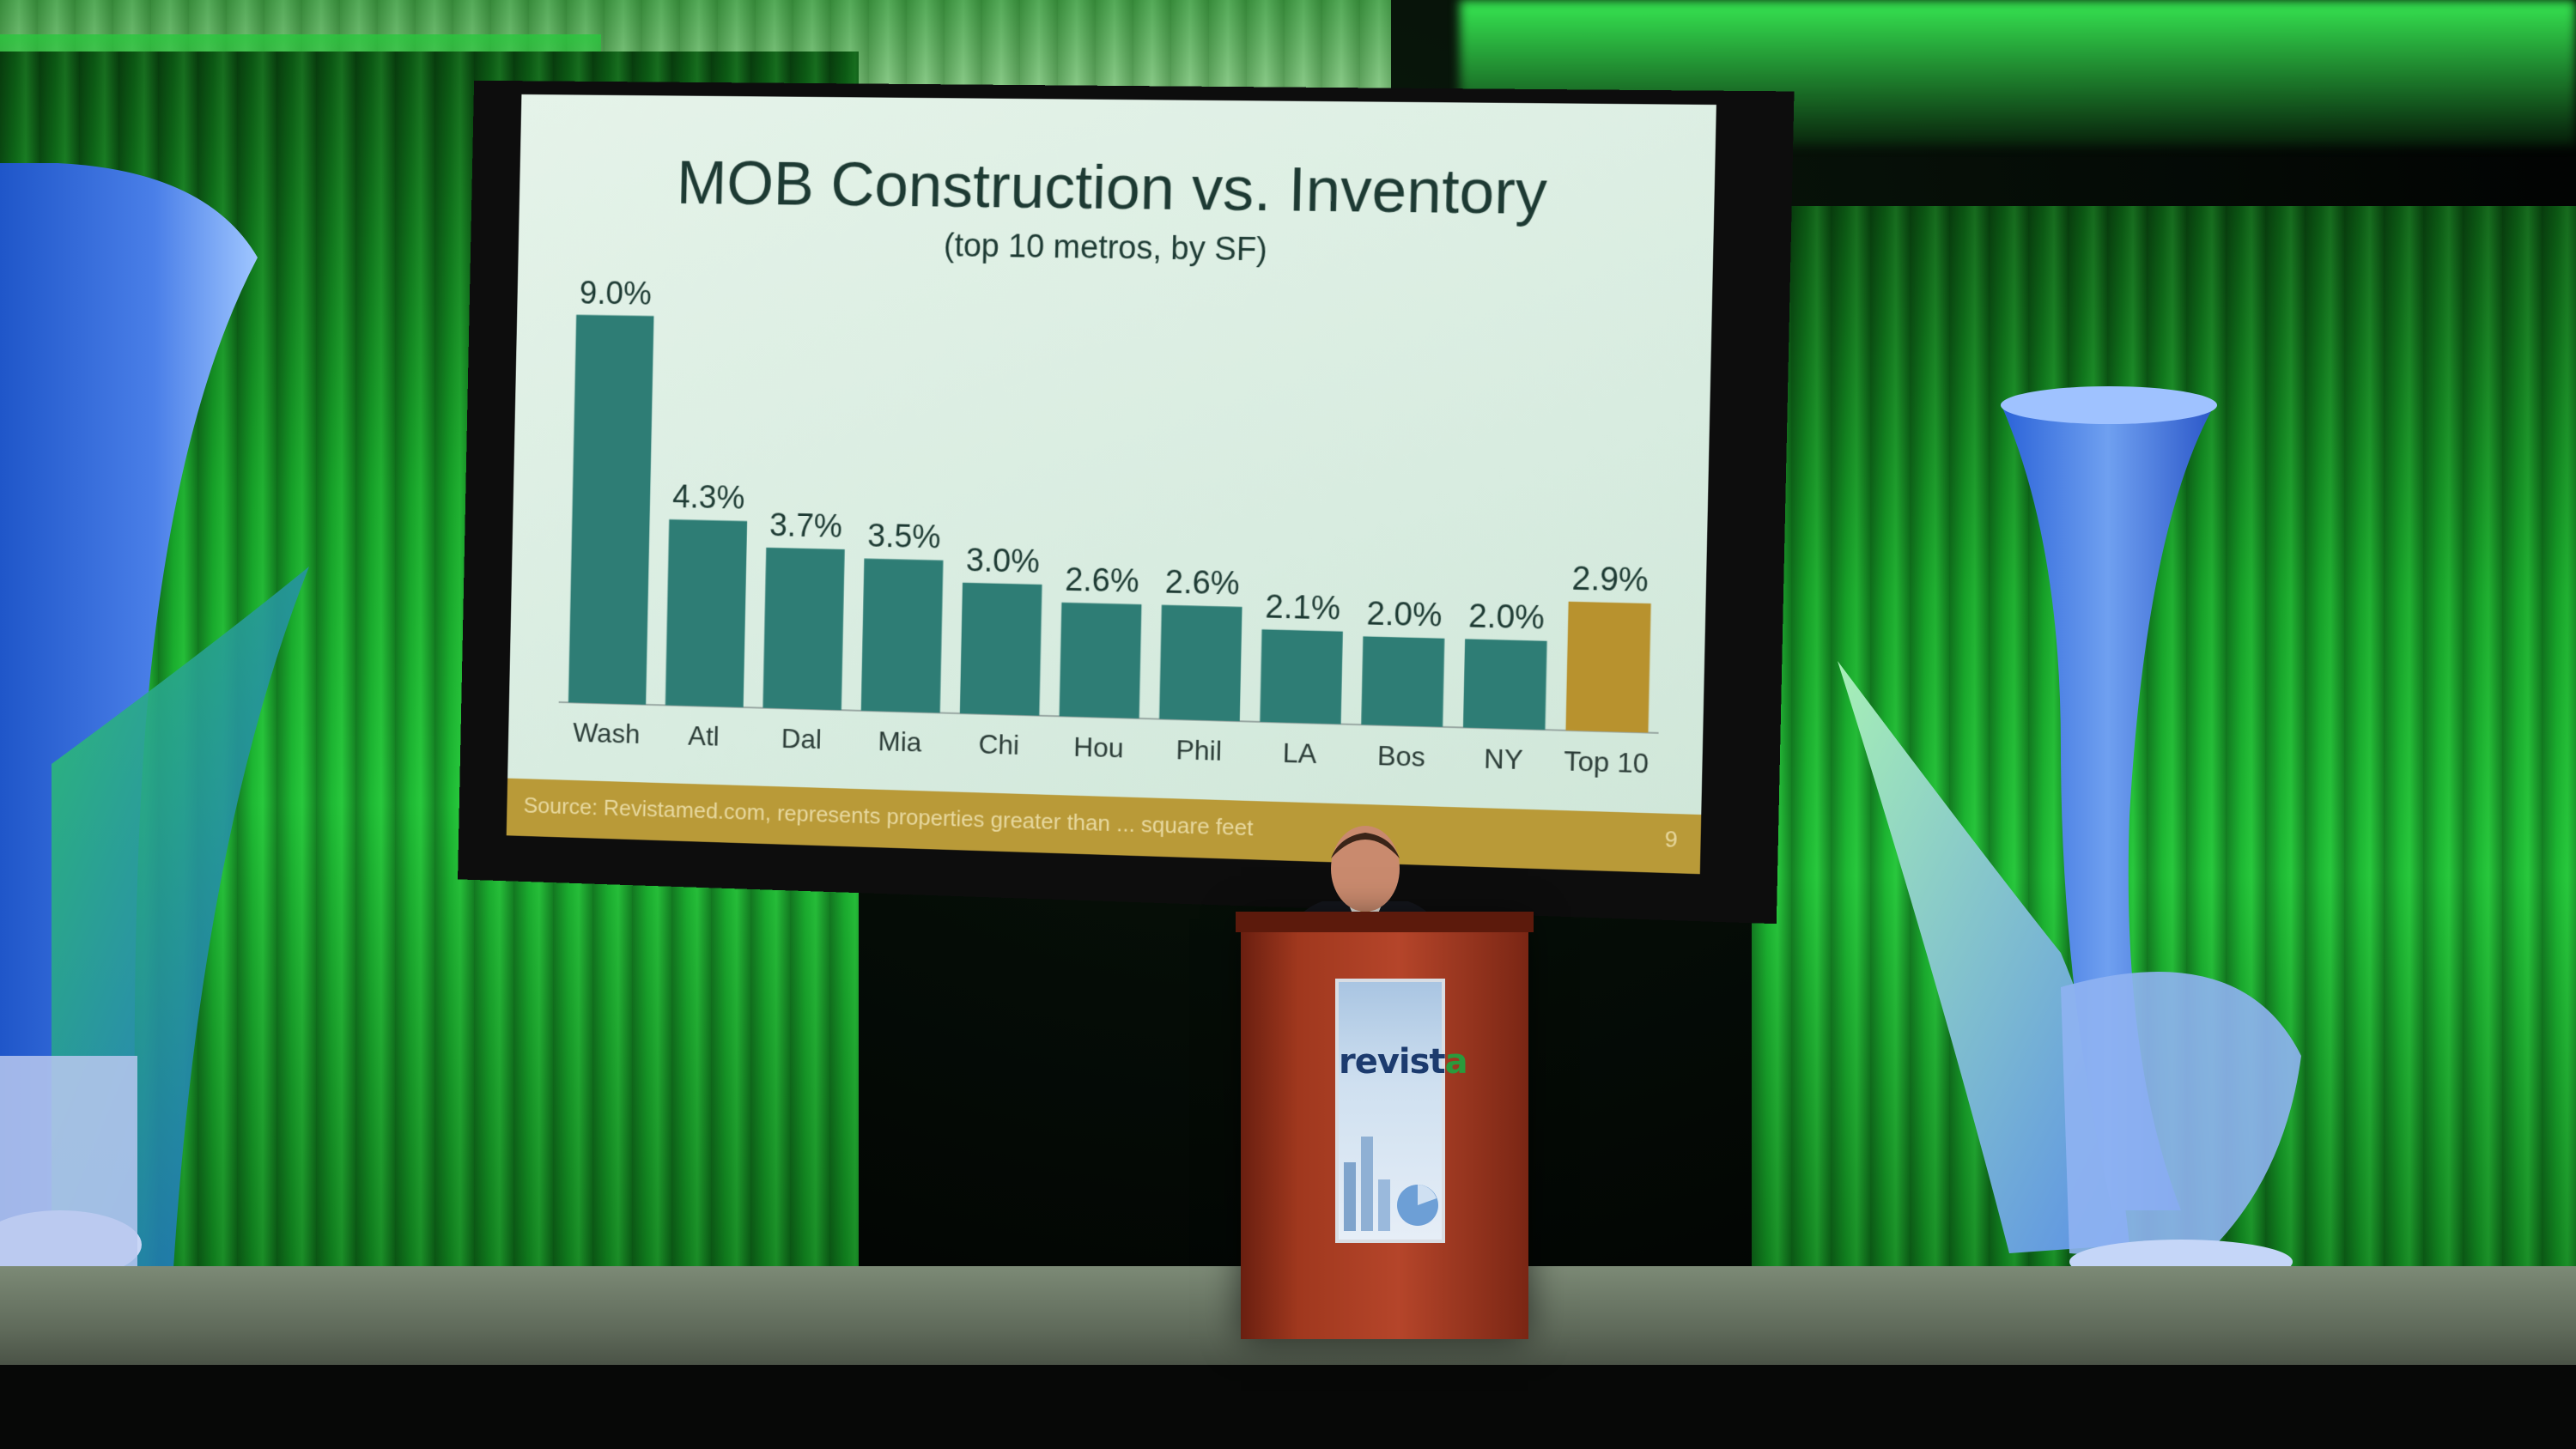 Image resolution: width=2576 pixels, height=1449 pixels. I want to click on bar-hou, so click(1101, 660).